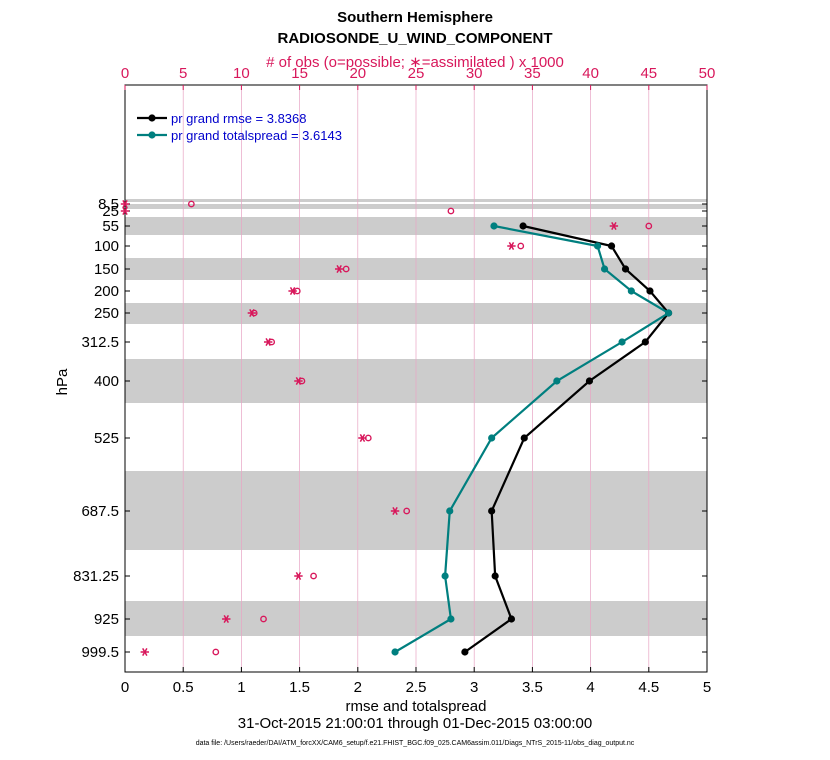 This screenshot has height=760, width=830. I want to click on legend-label-spread: pr grand totalspread = 3.6143, so click(256, 135).